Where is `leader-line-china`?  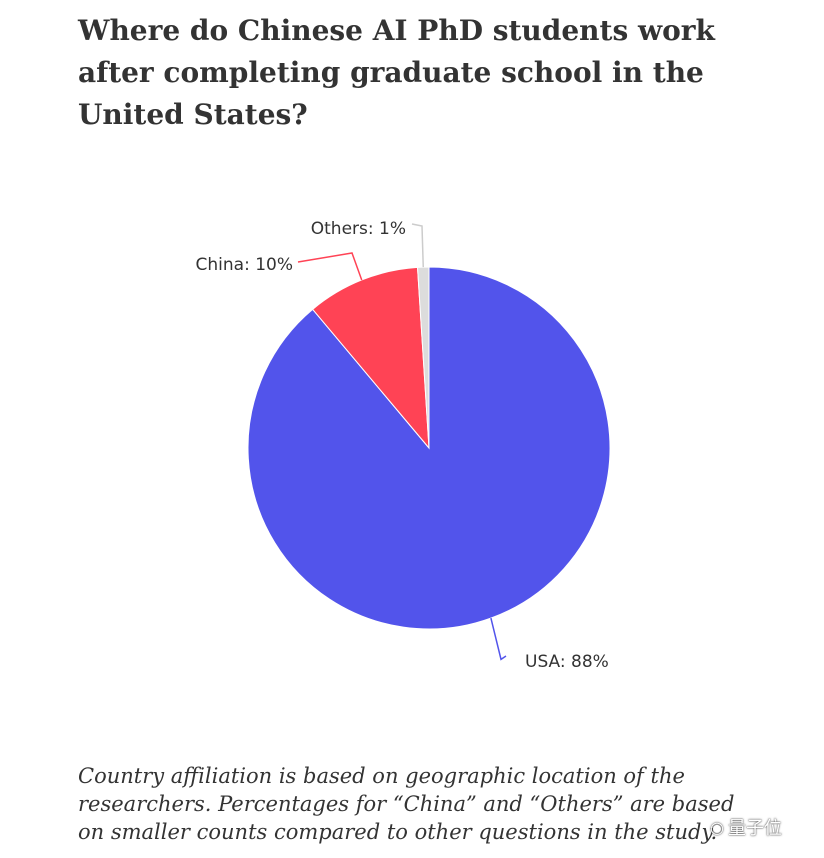
leader-line-china is located at coordinates (330, 266).